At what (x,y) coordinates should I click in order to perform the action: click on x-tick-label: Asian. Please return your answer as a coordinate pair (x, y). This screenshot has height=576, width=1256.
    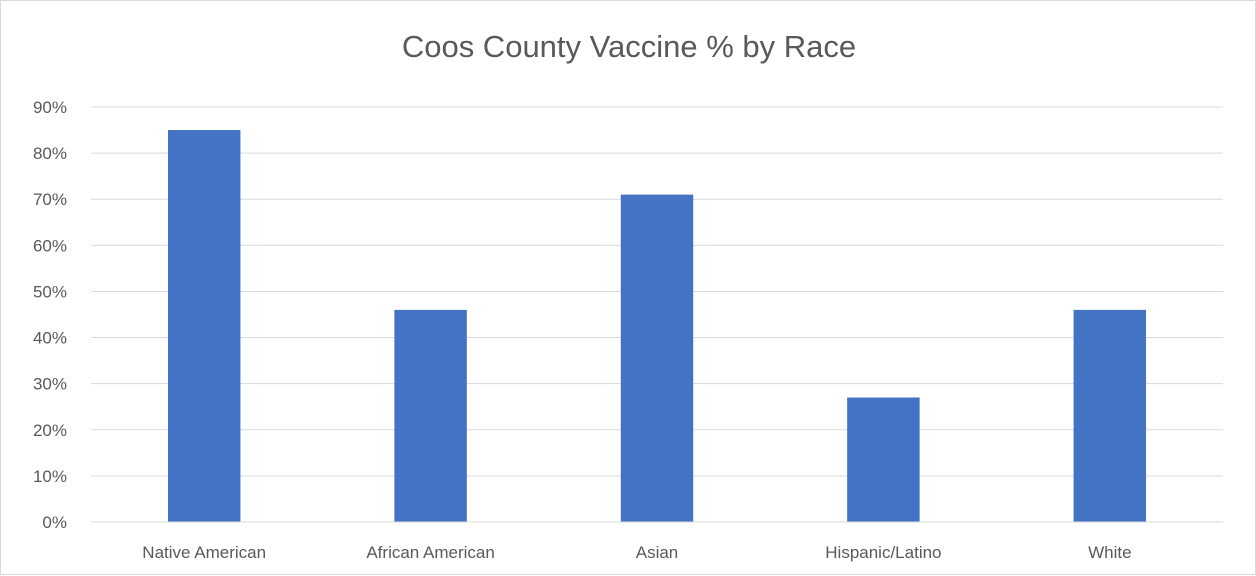
    Looking at the image, I should click on (657, 552).